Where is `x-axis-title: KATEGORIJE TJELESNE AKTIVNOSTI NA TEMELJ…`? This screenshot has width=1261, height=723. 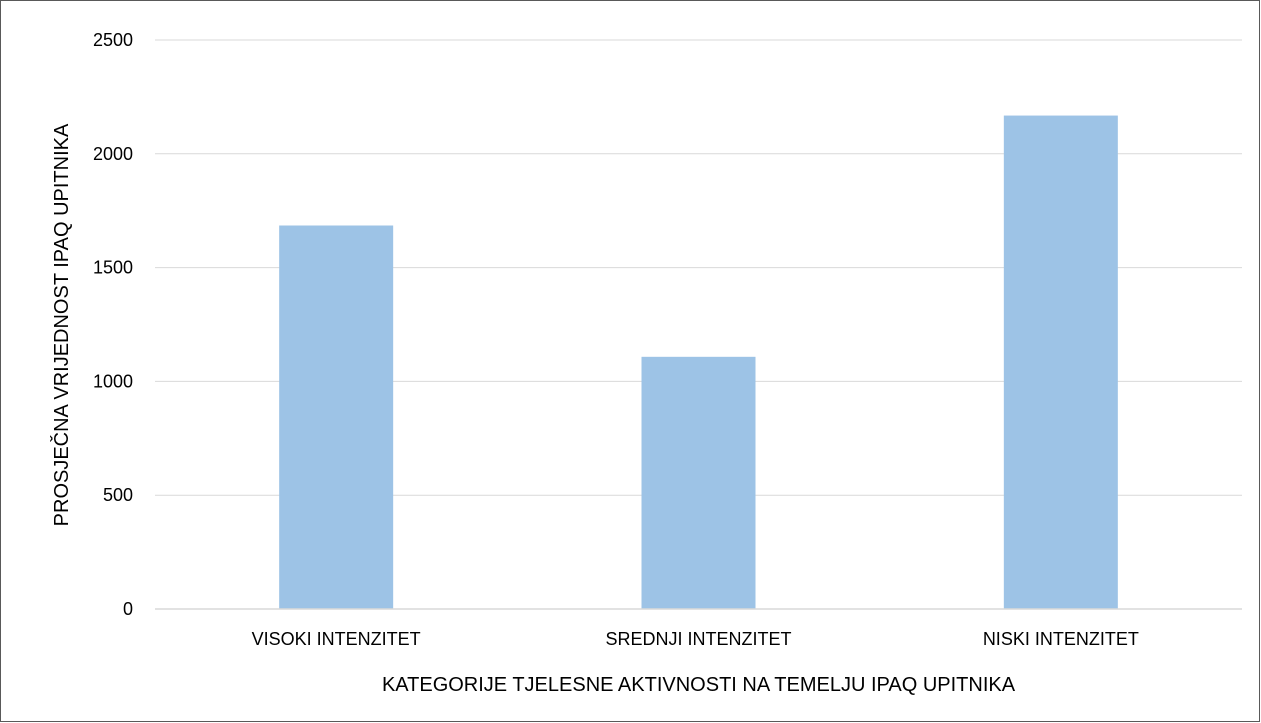
x-axis-title: KATEGORIJE TJELESNE AKTIVNOSTI NA TEMELJ… is located at coordinates (699, 685).